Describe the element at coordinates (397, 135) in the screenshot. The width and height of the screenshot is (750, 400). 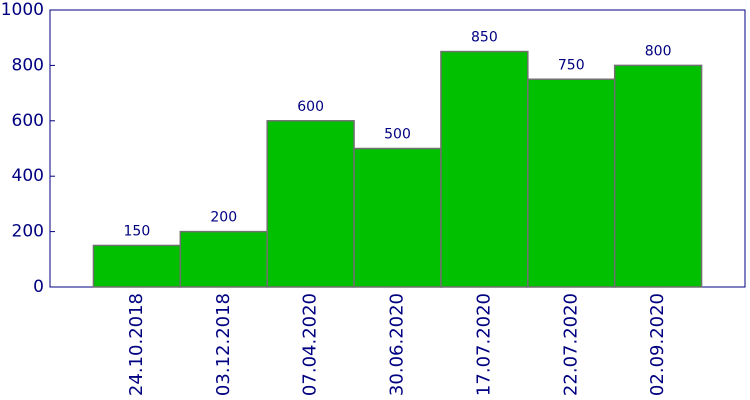
I see `value-label: 500` at that location.